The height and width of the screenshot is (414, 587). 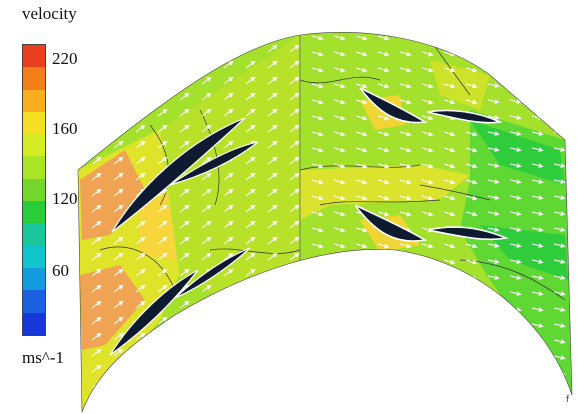 What do you see at coordinates (65, 128) in the screenshot?
I see `legend-tick-160: 160` at bounding box center [65, 128].